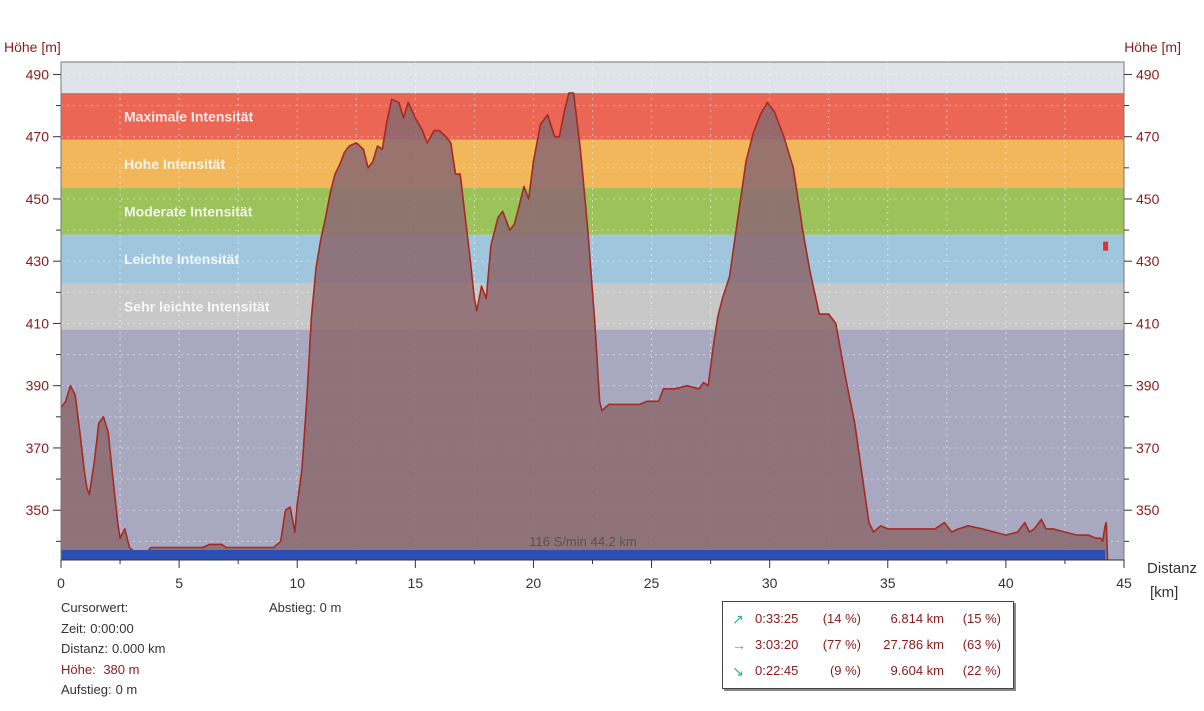 This screenshot has height=711, width=1204. What do you see at coordinates (777, 670) in the screenshot?
I see `descent-time: 0:22:45` at bounding box center [777, 670].